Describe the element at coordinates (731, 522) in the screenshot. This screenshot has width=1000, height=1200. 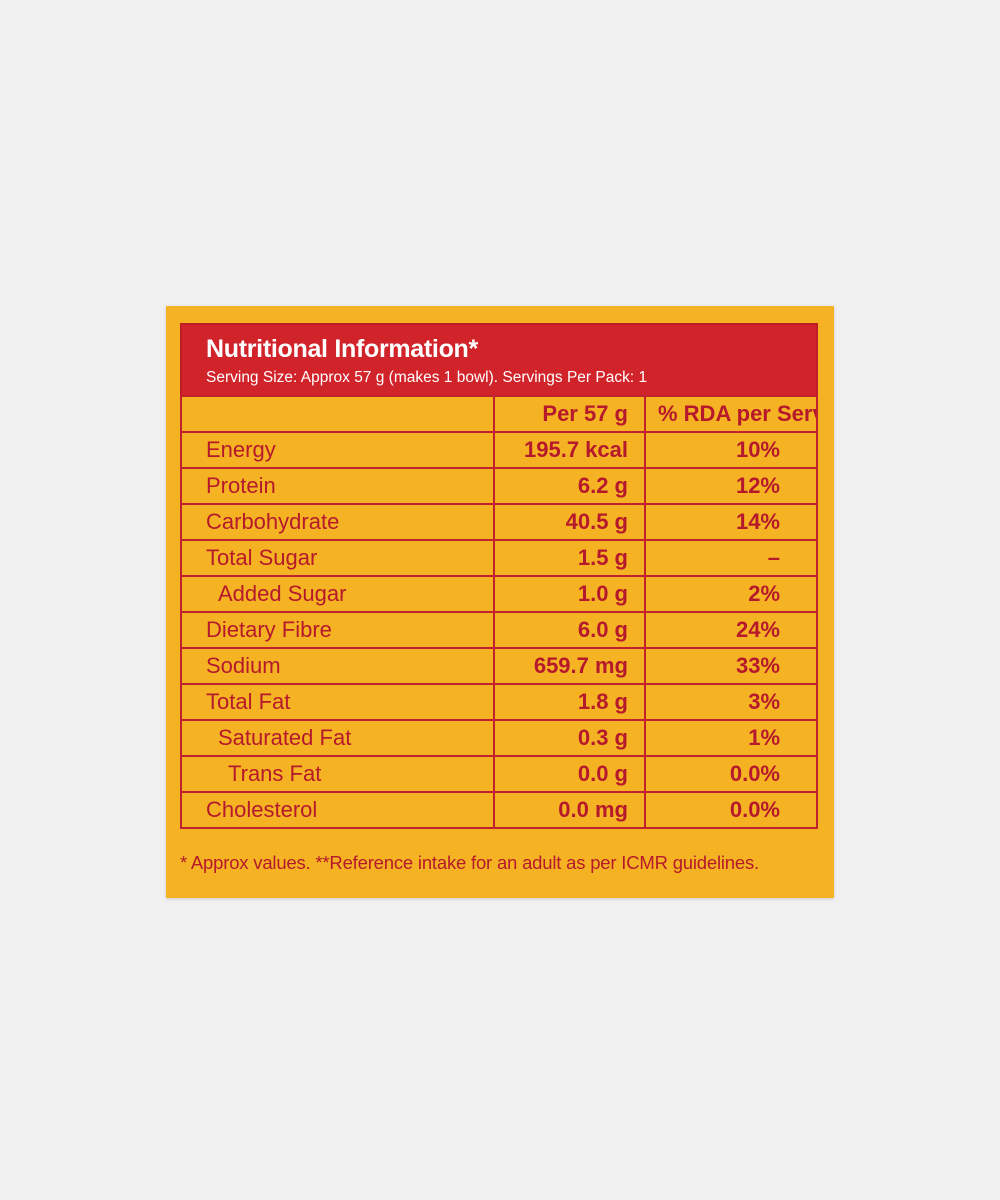
I see `nutrient-rda: 14%` at that location.